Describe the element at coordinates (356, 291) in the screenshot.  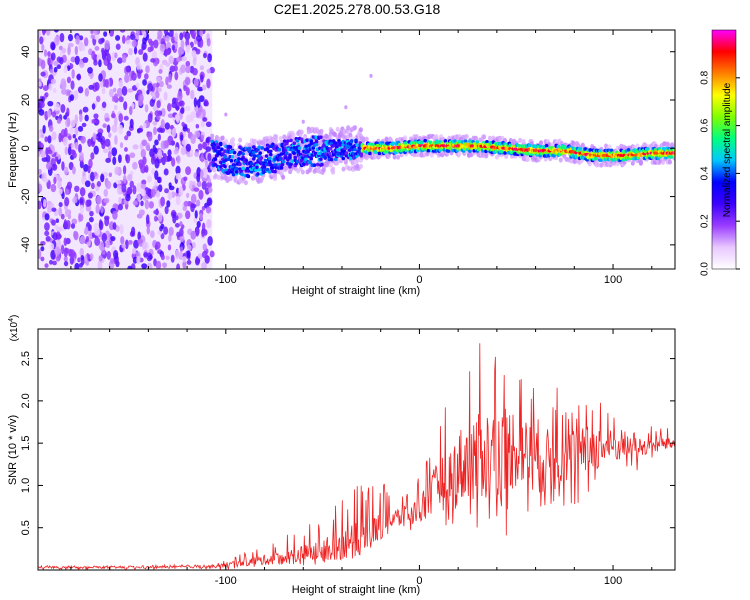
I see `spectrogram-x-axis-label: Height of straight line (km)` at that location.